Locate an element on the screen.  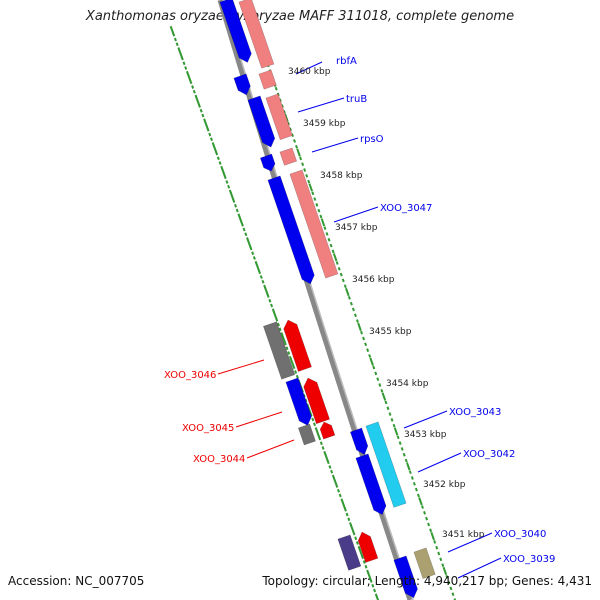
gene-label: rpsO is located at coordinates (372, 139).